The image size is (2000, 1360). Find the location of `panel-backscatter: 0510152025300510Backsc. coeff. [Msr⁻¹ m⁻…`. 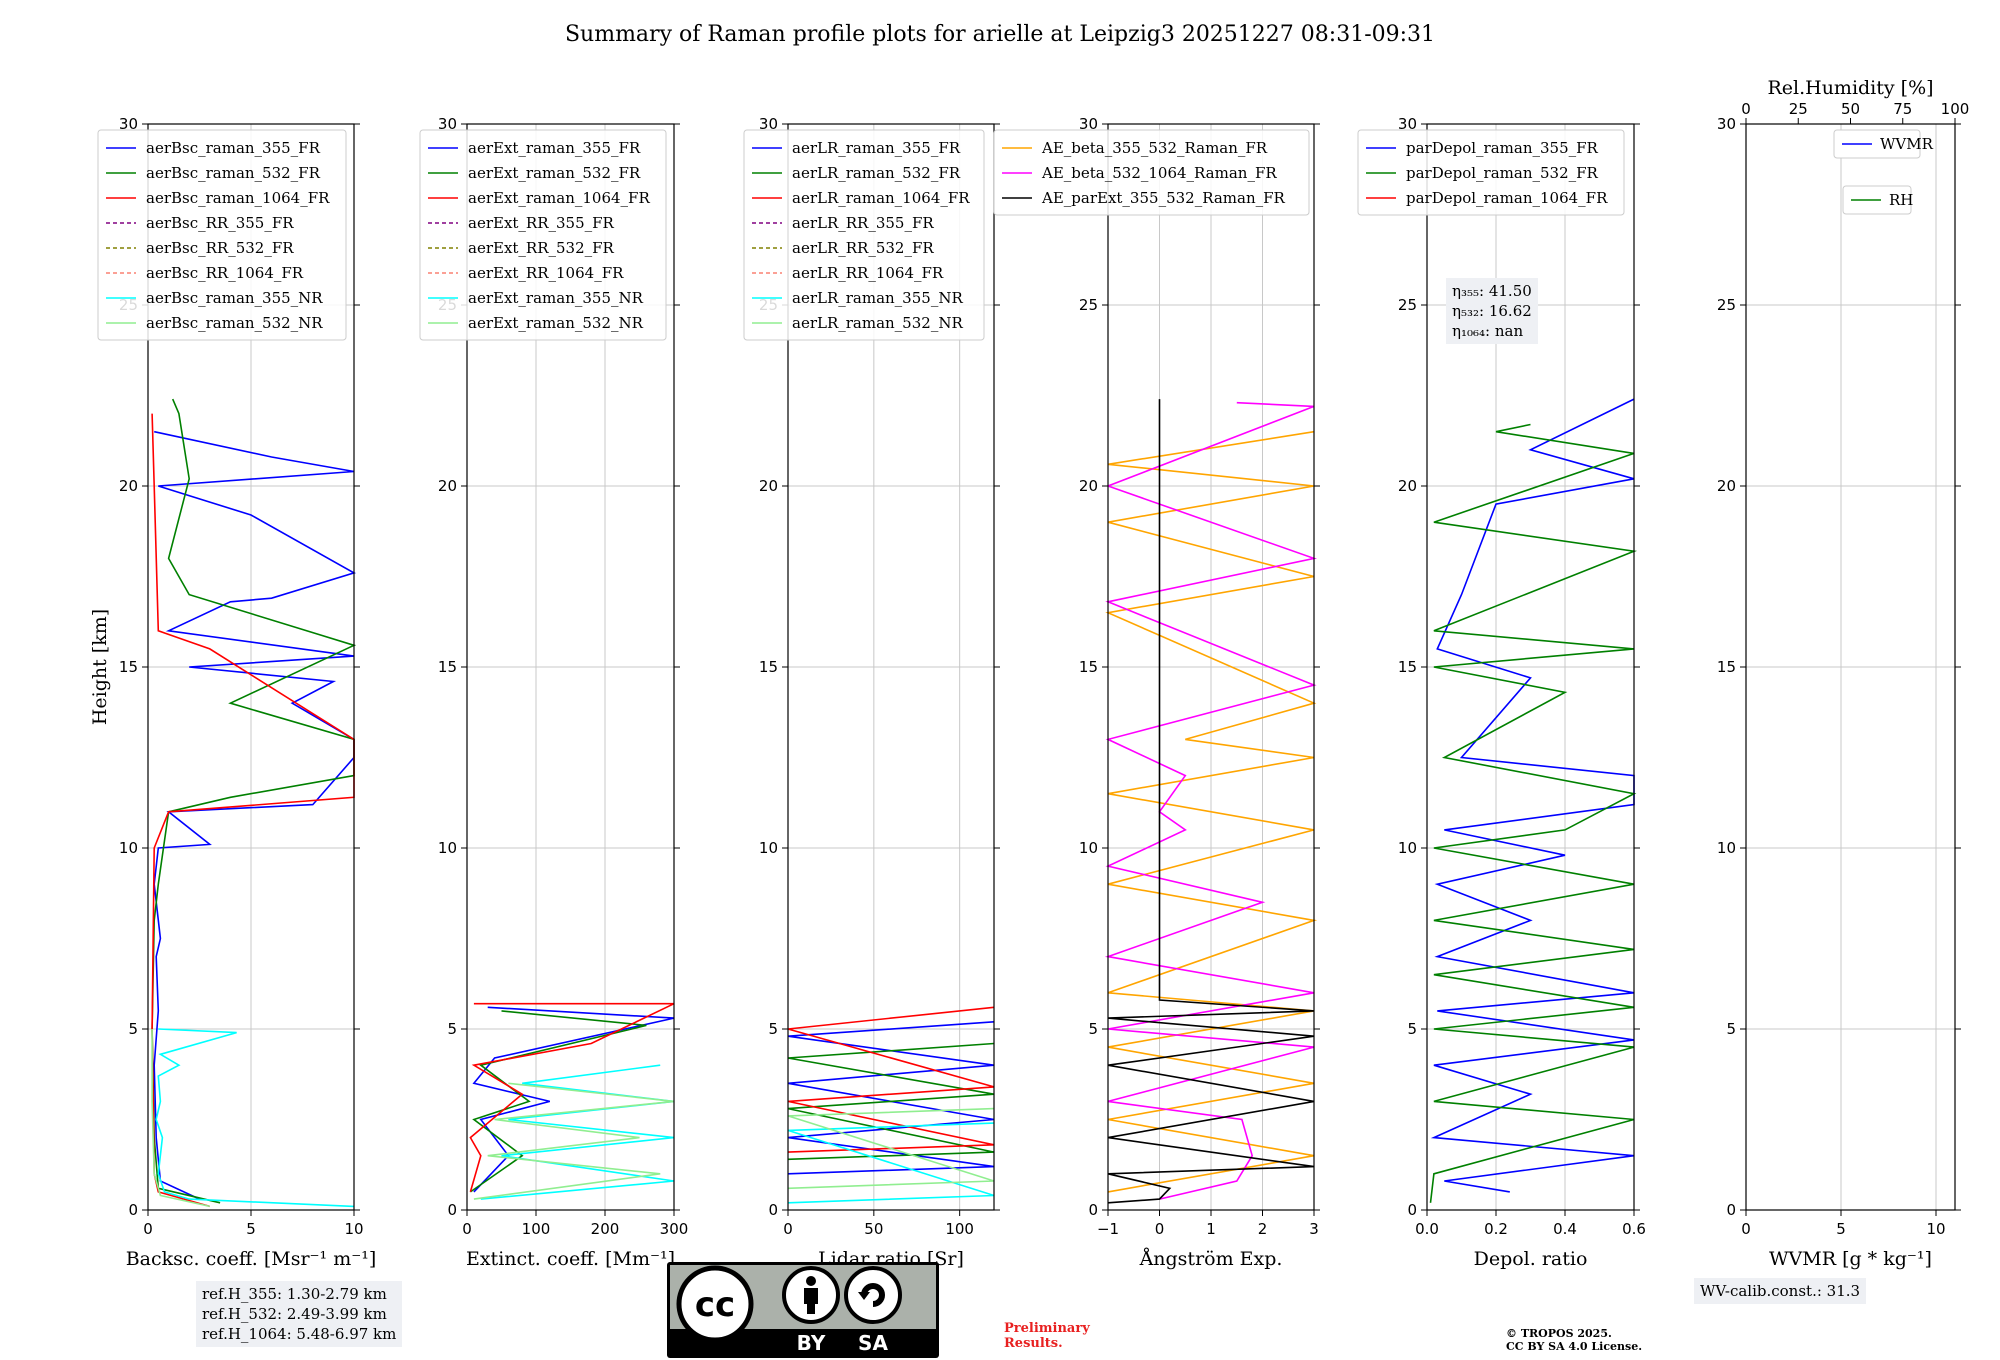

panel-backscatter: 0510152025300510Backsc. coeff. [Msr⁻¹ m⁻… is located at coordinates (232, 692).